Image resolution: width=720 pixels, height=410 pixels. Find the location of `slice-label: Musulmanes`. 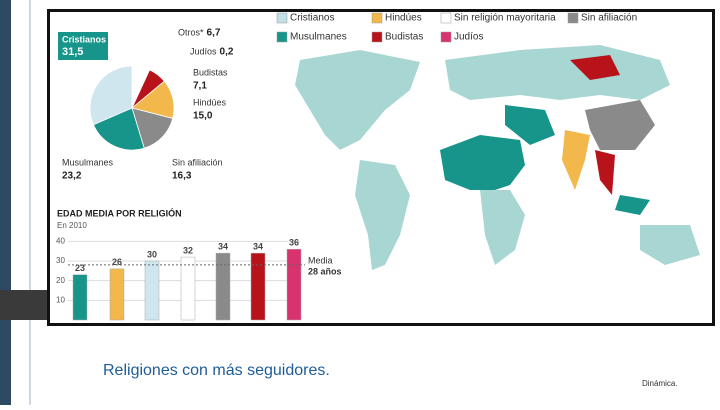

slice-label: Musulmanes is located at coordinates (88, 162).